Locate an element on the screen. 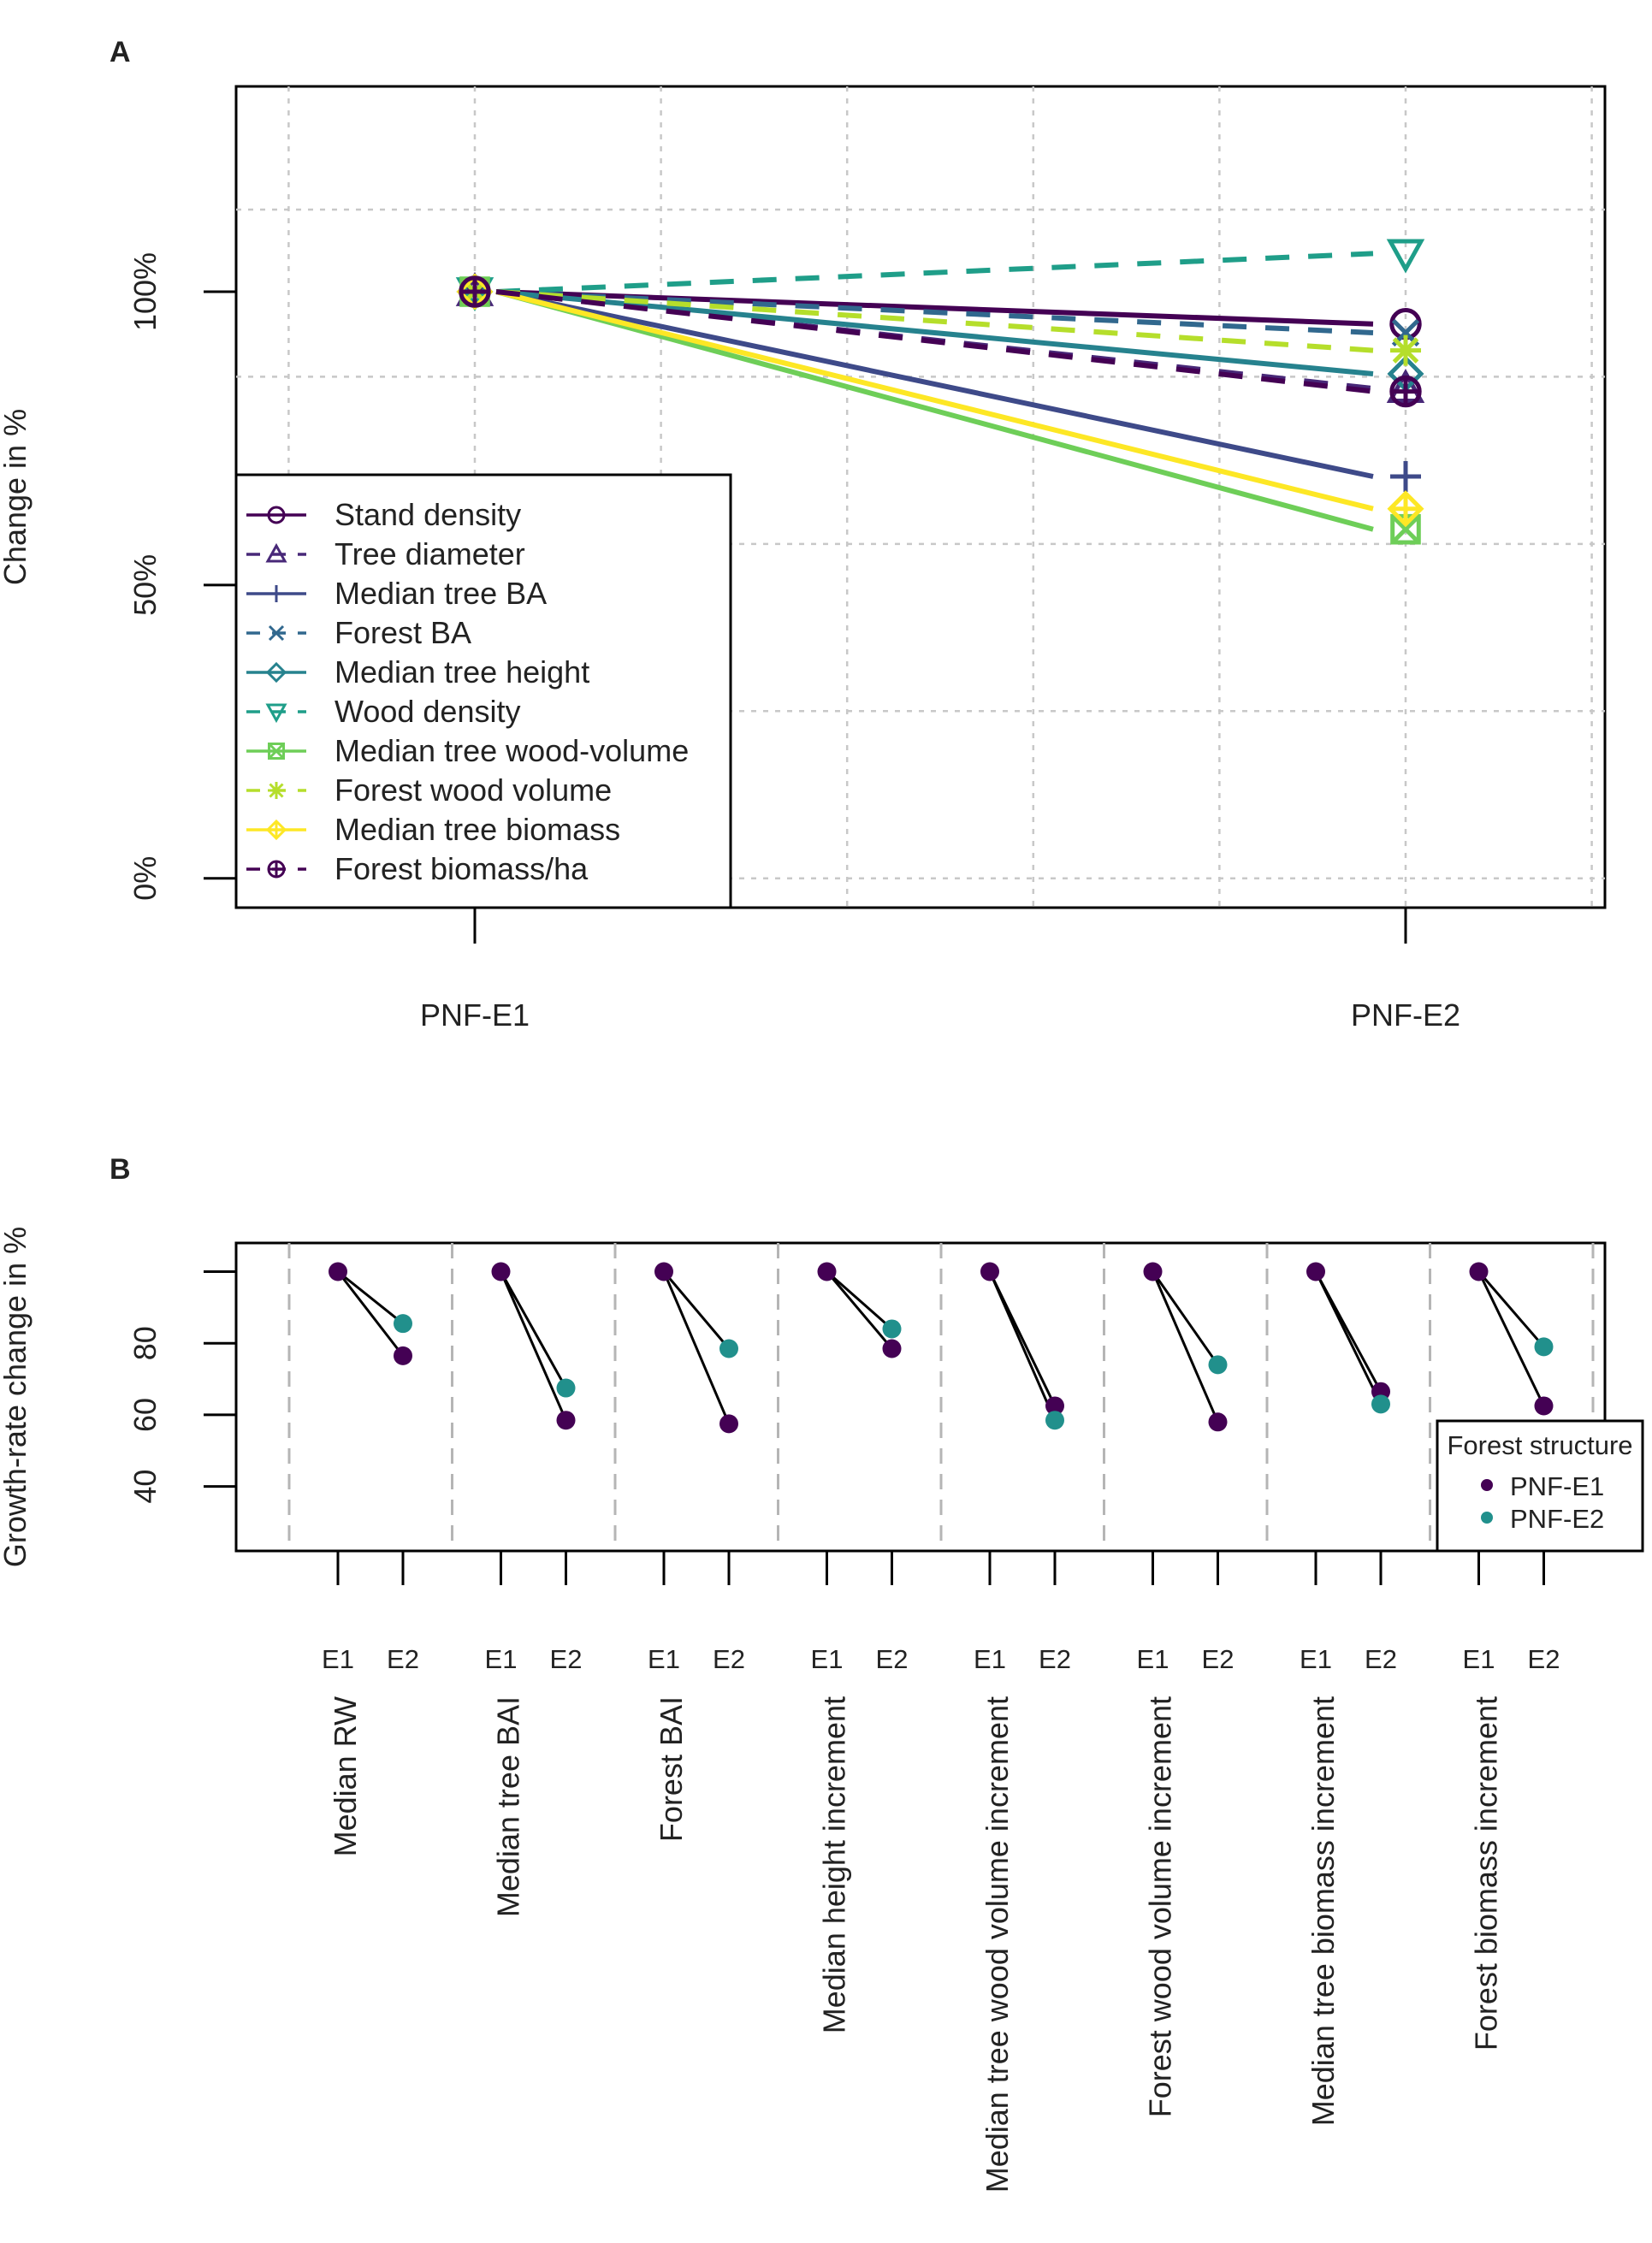 The width and height of the screenshot is (1652, 2243). legend-label: Stand density is located at coordinates (428, 514).